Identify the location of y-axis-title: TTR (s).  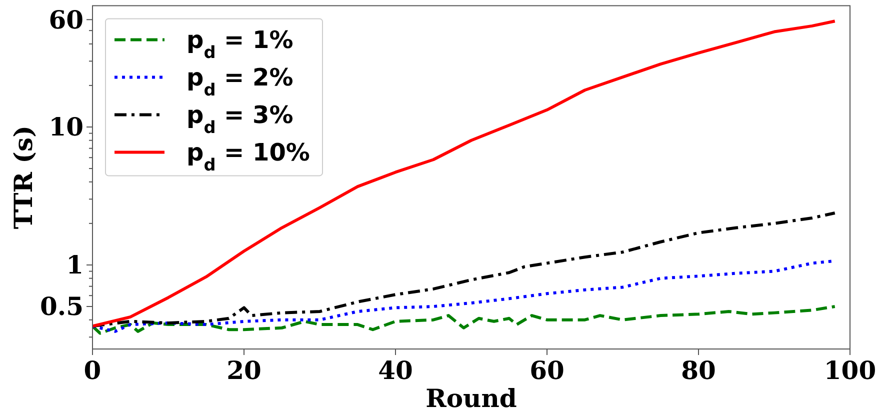
(23, 178).